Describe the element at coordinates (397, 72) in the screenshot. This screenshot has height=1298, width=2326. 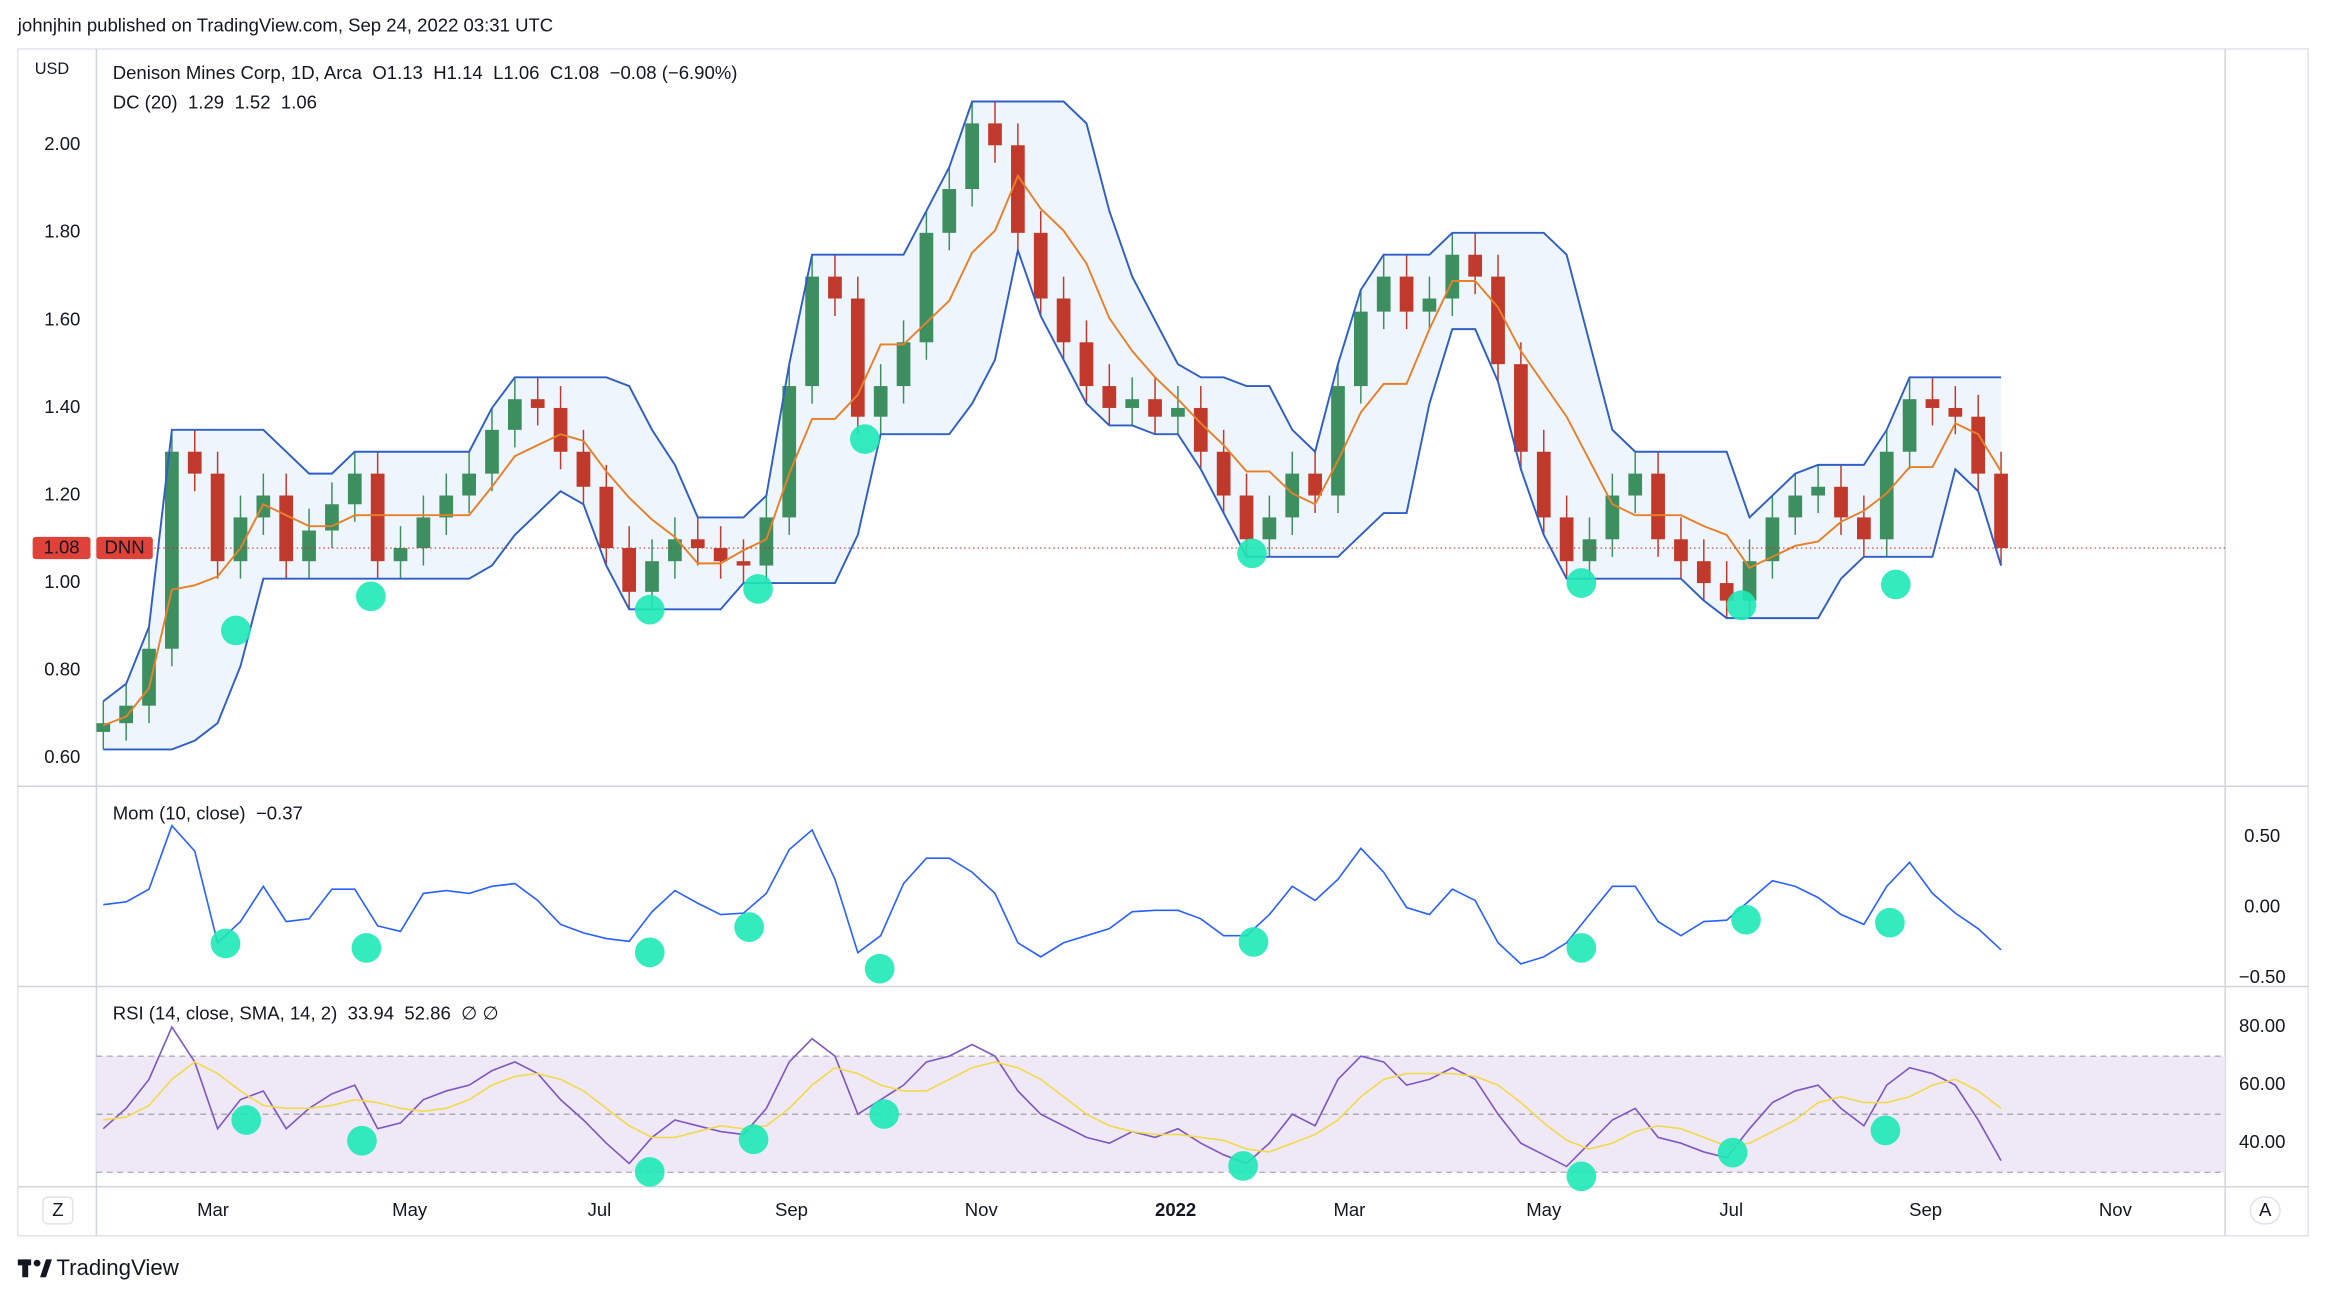
I see `legend-text: O1.13` at that location.